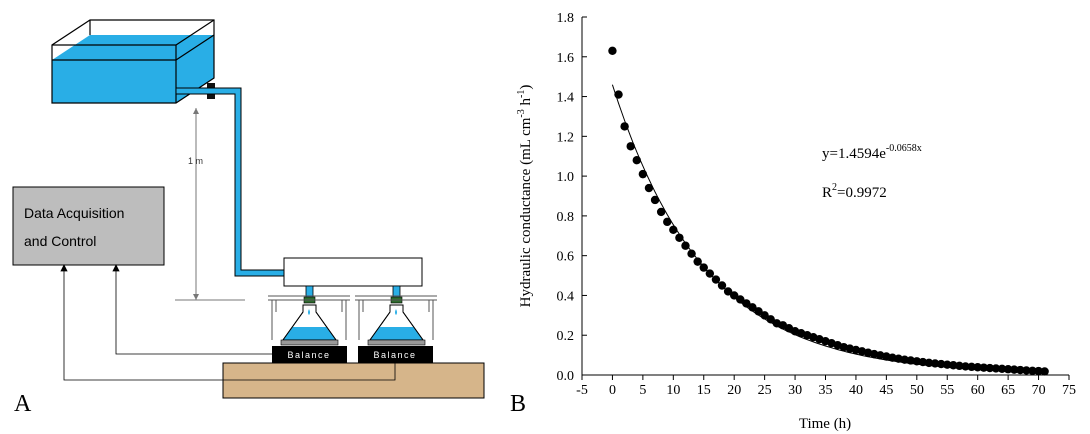 The height and width of the screenshot is (434, 1090). I want to click on balance-1-label: Balance, so click(308, 355).